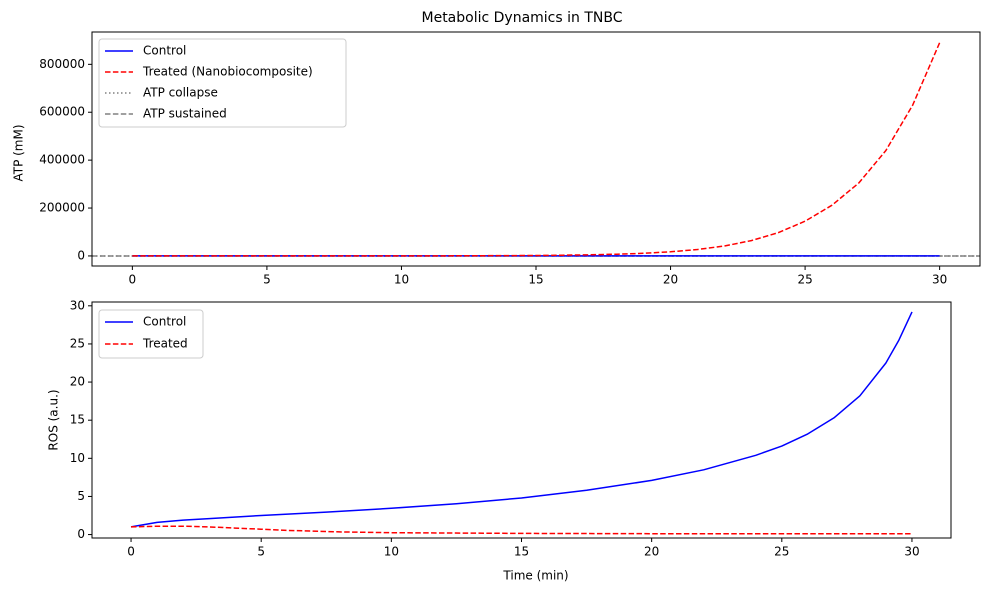 The height and width of the screenshot is (590, 989). I want to click on ros-x-tick-label: 15, so click(521, 552).